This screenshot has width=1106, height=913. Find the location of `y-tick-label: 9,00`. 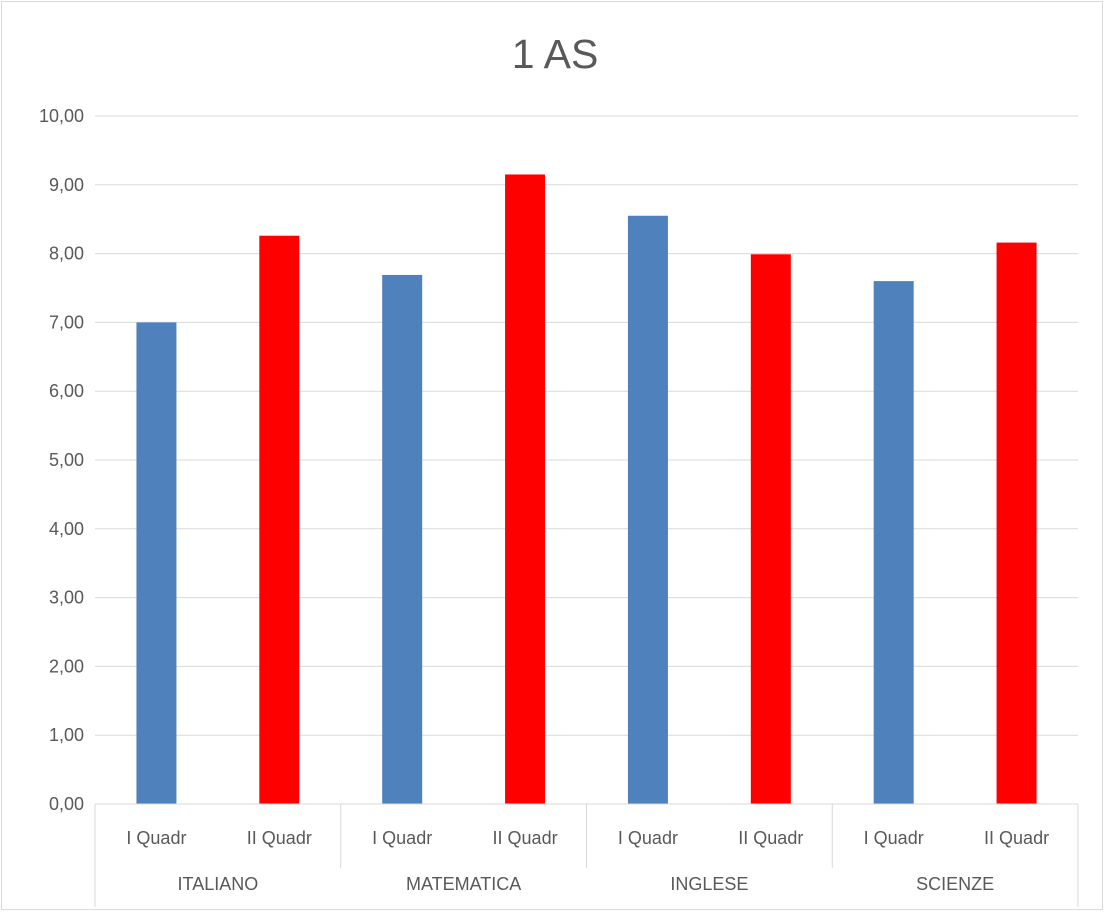

y-tick-label: 9,00 is located at coordinates (66, 185).